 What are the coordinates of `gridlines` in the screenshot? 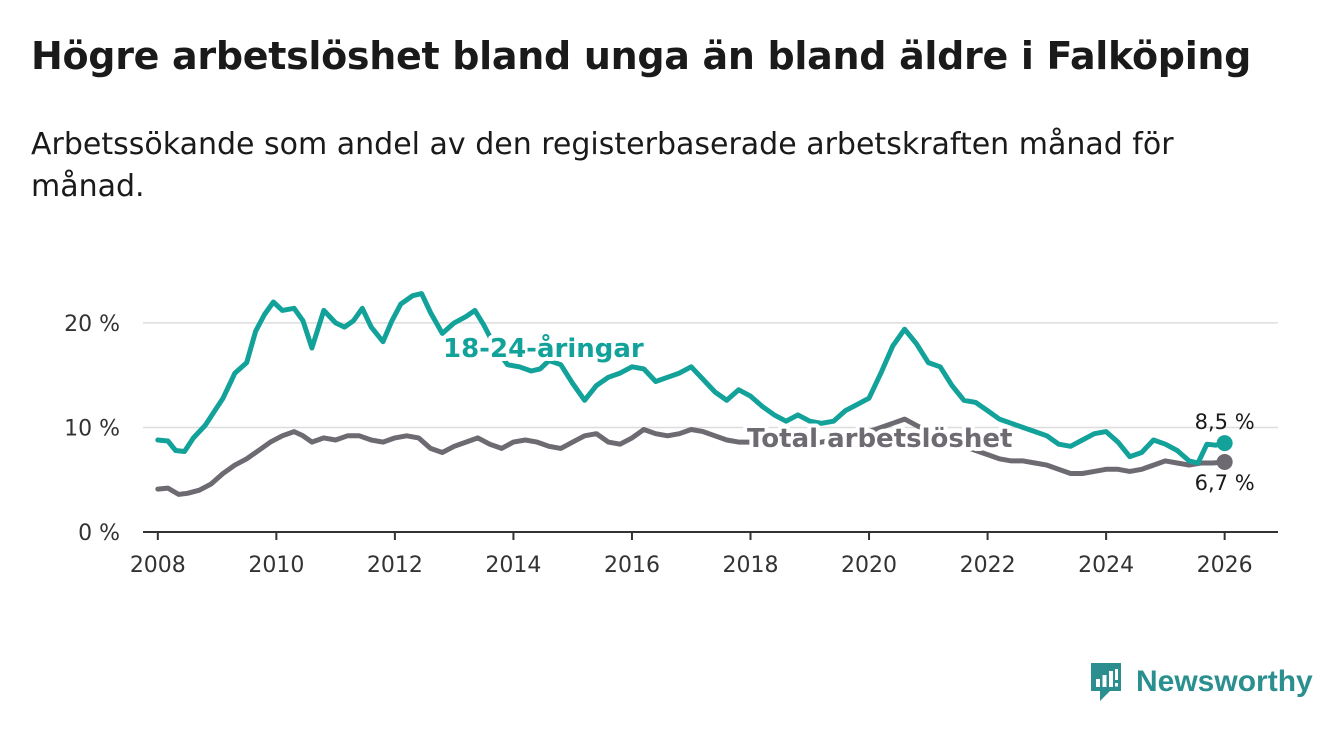 It's located at (710, 375).